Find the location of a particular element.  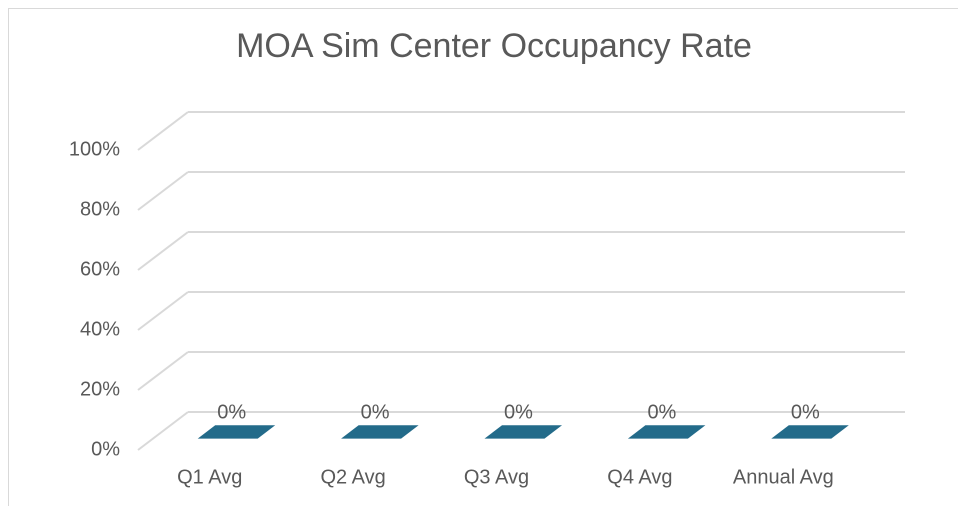

chart-title: MOA Sim Center Occupancy Rate is located at coordinates (494, 46).